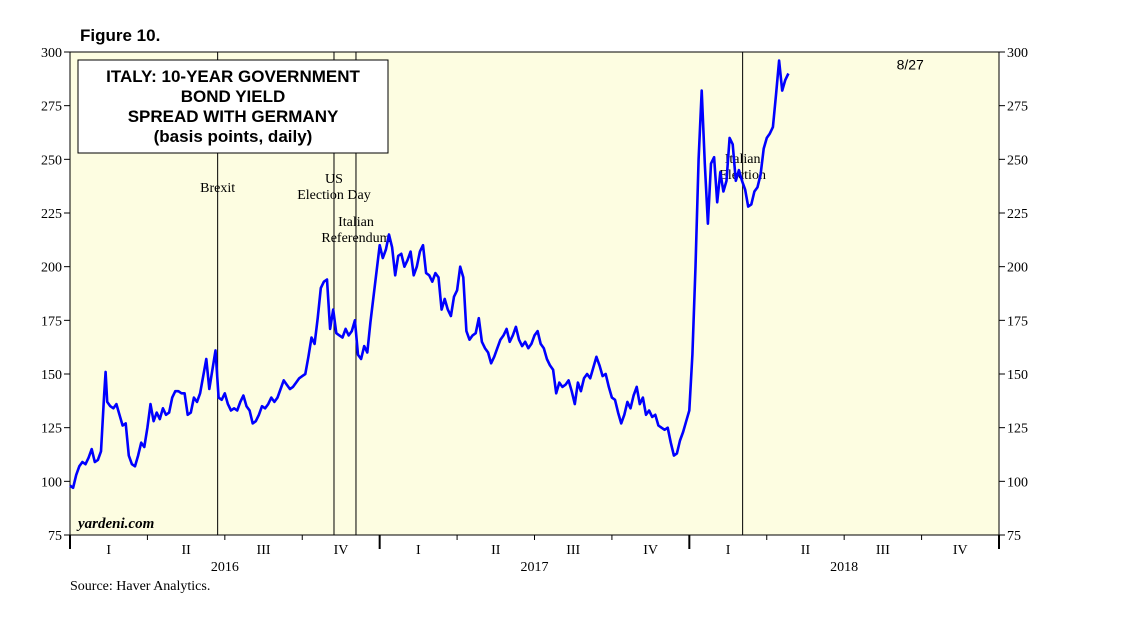  What do you see at coordinates (51, 160) in the screenshot?
I see `y-tick-label-left: 250` at bounding box center [51, 160].